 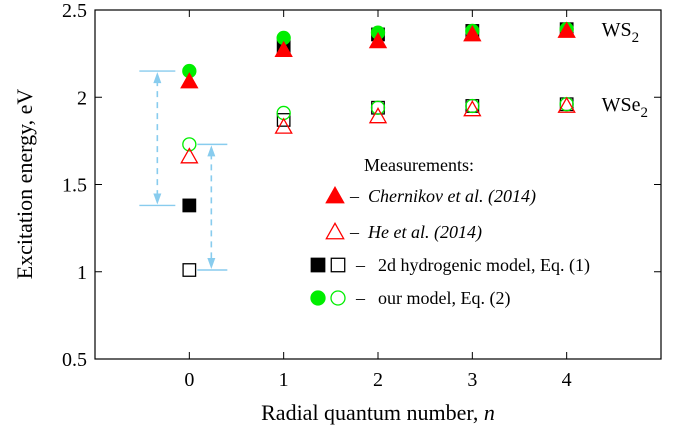 I want to click on legend-marker-triangle-filled, so click(x=335, y=194).